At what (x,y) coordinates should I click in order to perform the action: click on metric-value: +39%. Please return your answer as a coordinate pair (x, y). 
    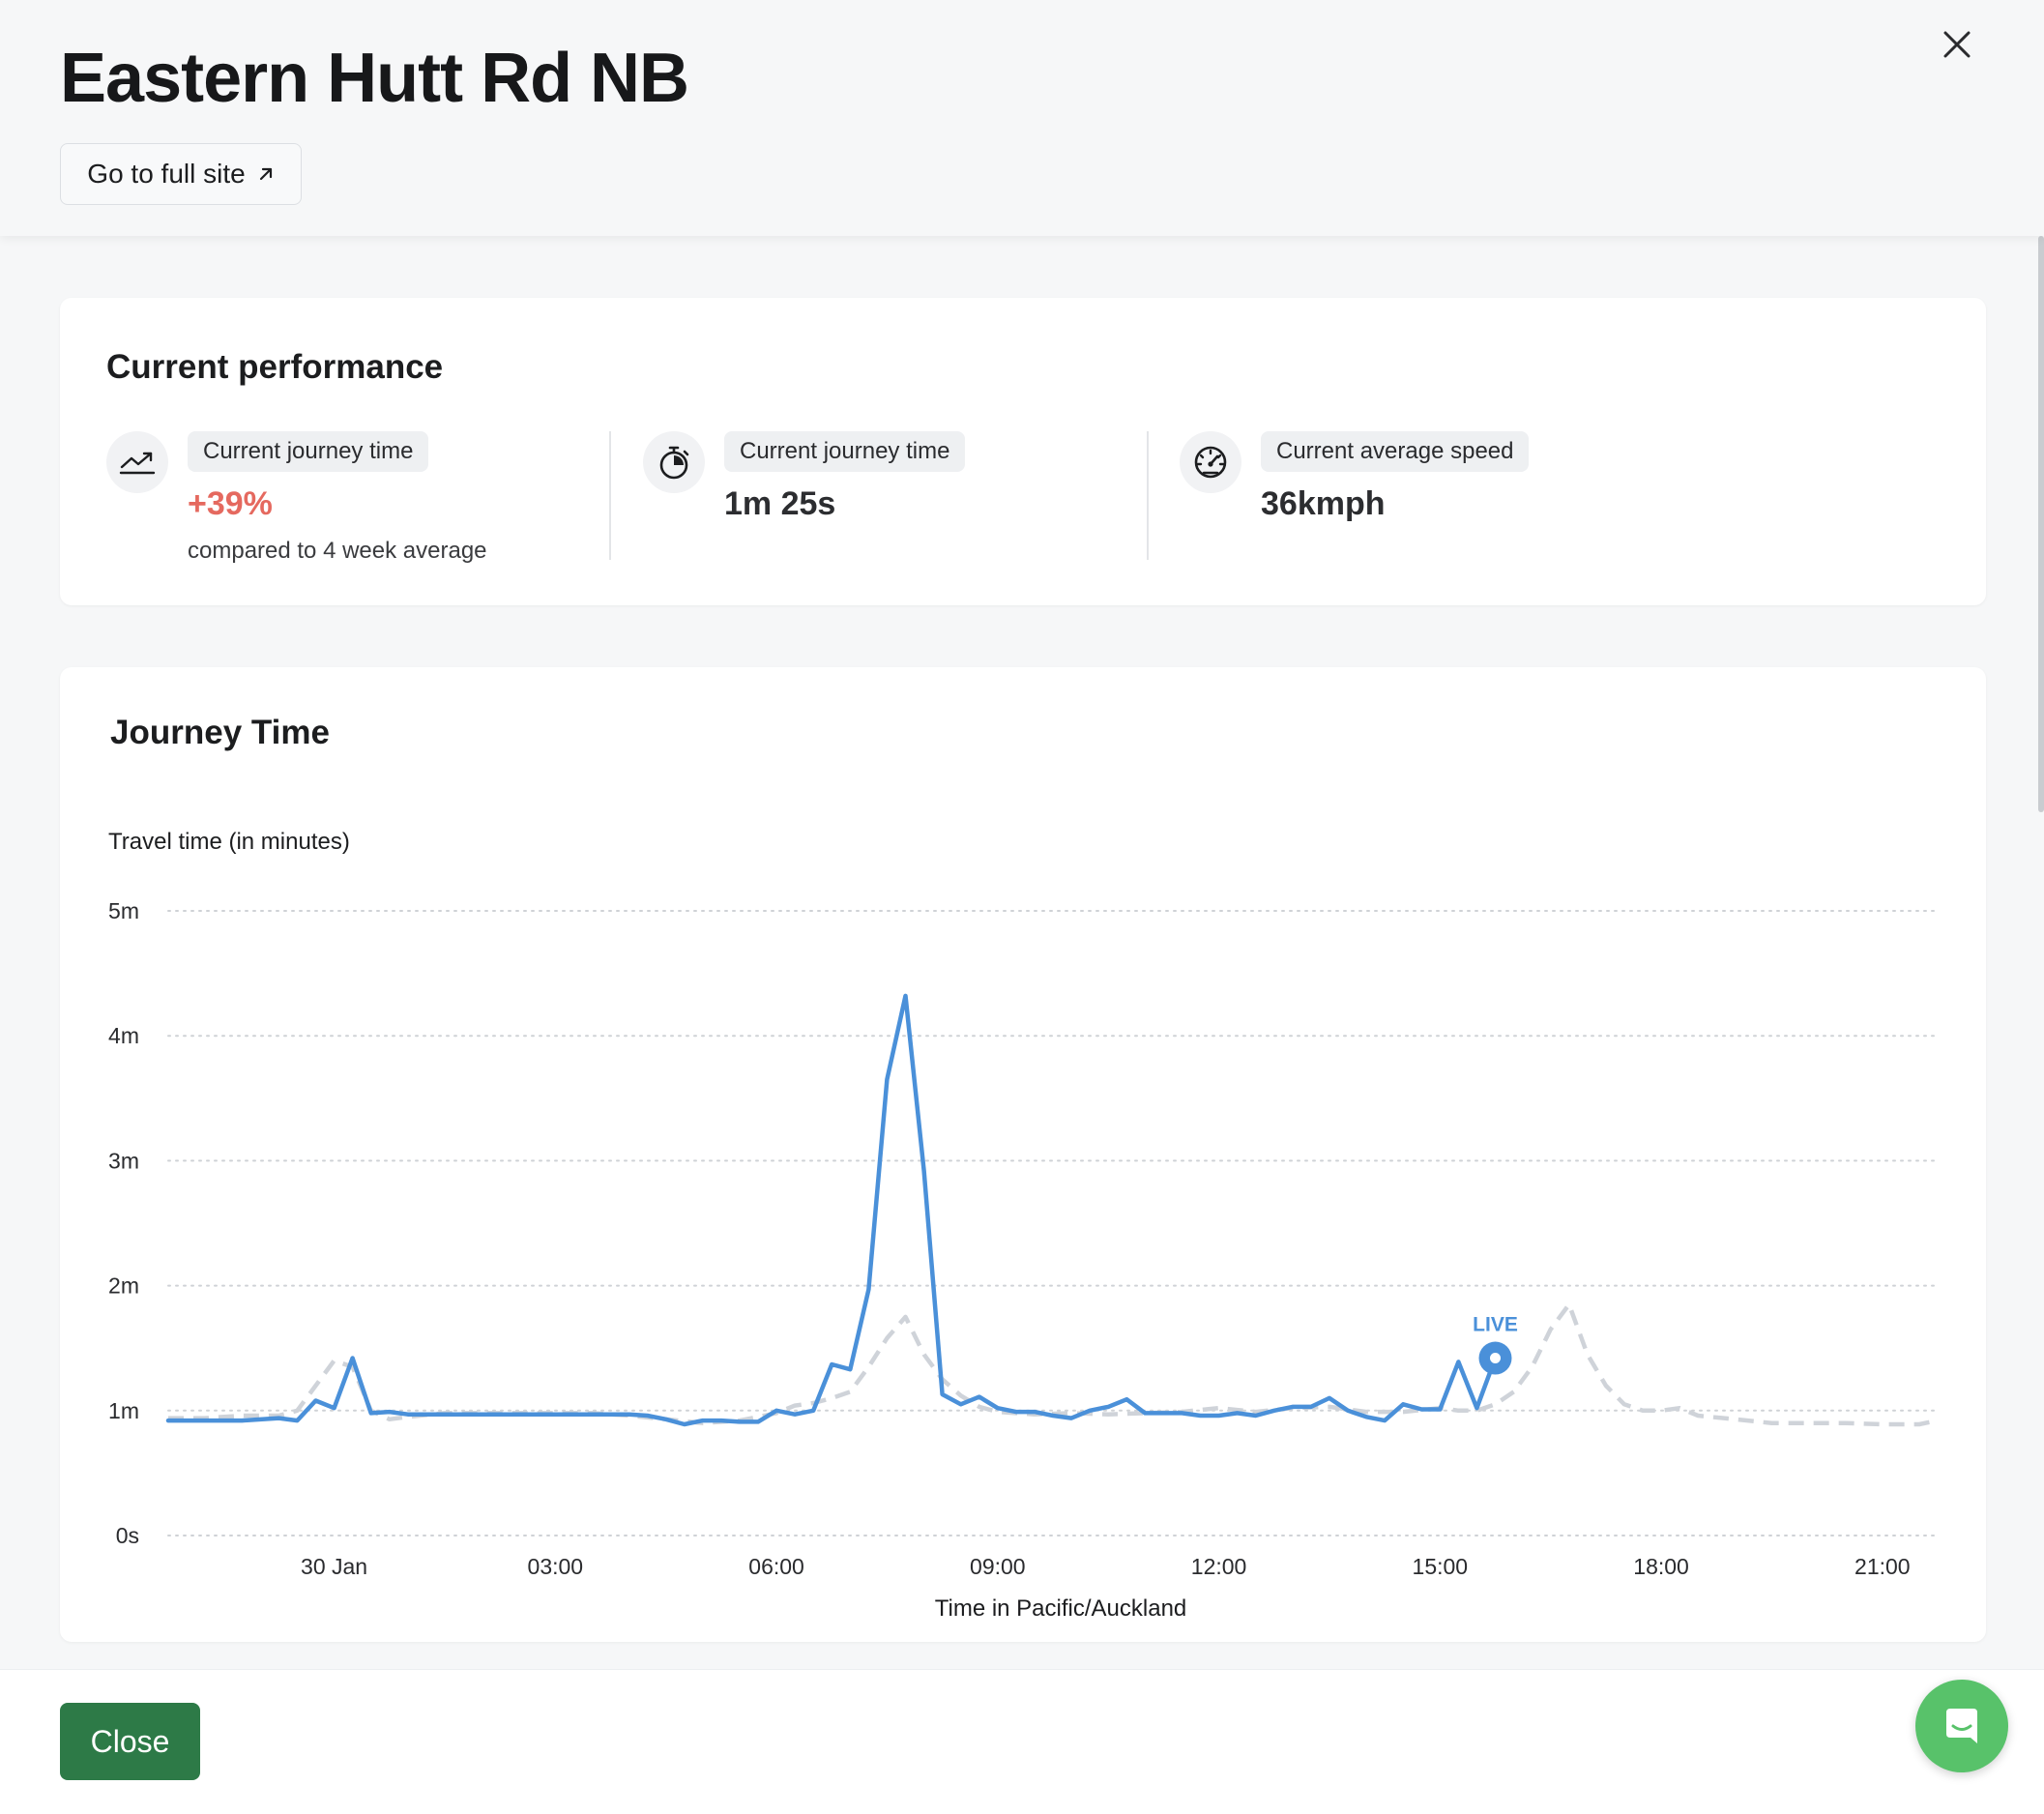
    Looking at the image, I should click on (230, 504).